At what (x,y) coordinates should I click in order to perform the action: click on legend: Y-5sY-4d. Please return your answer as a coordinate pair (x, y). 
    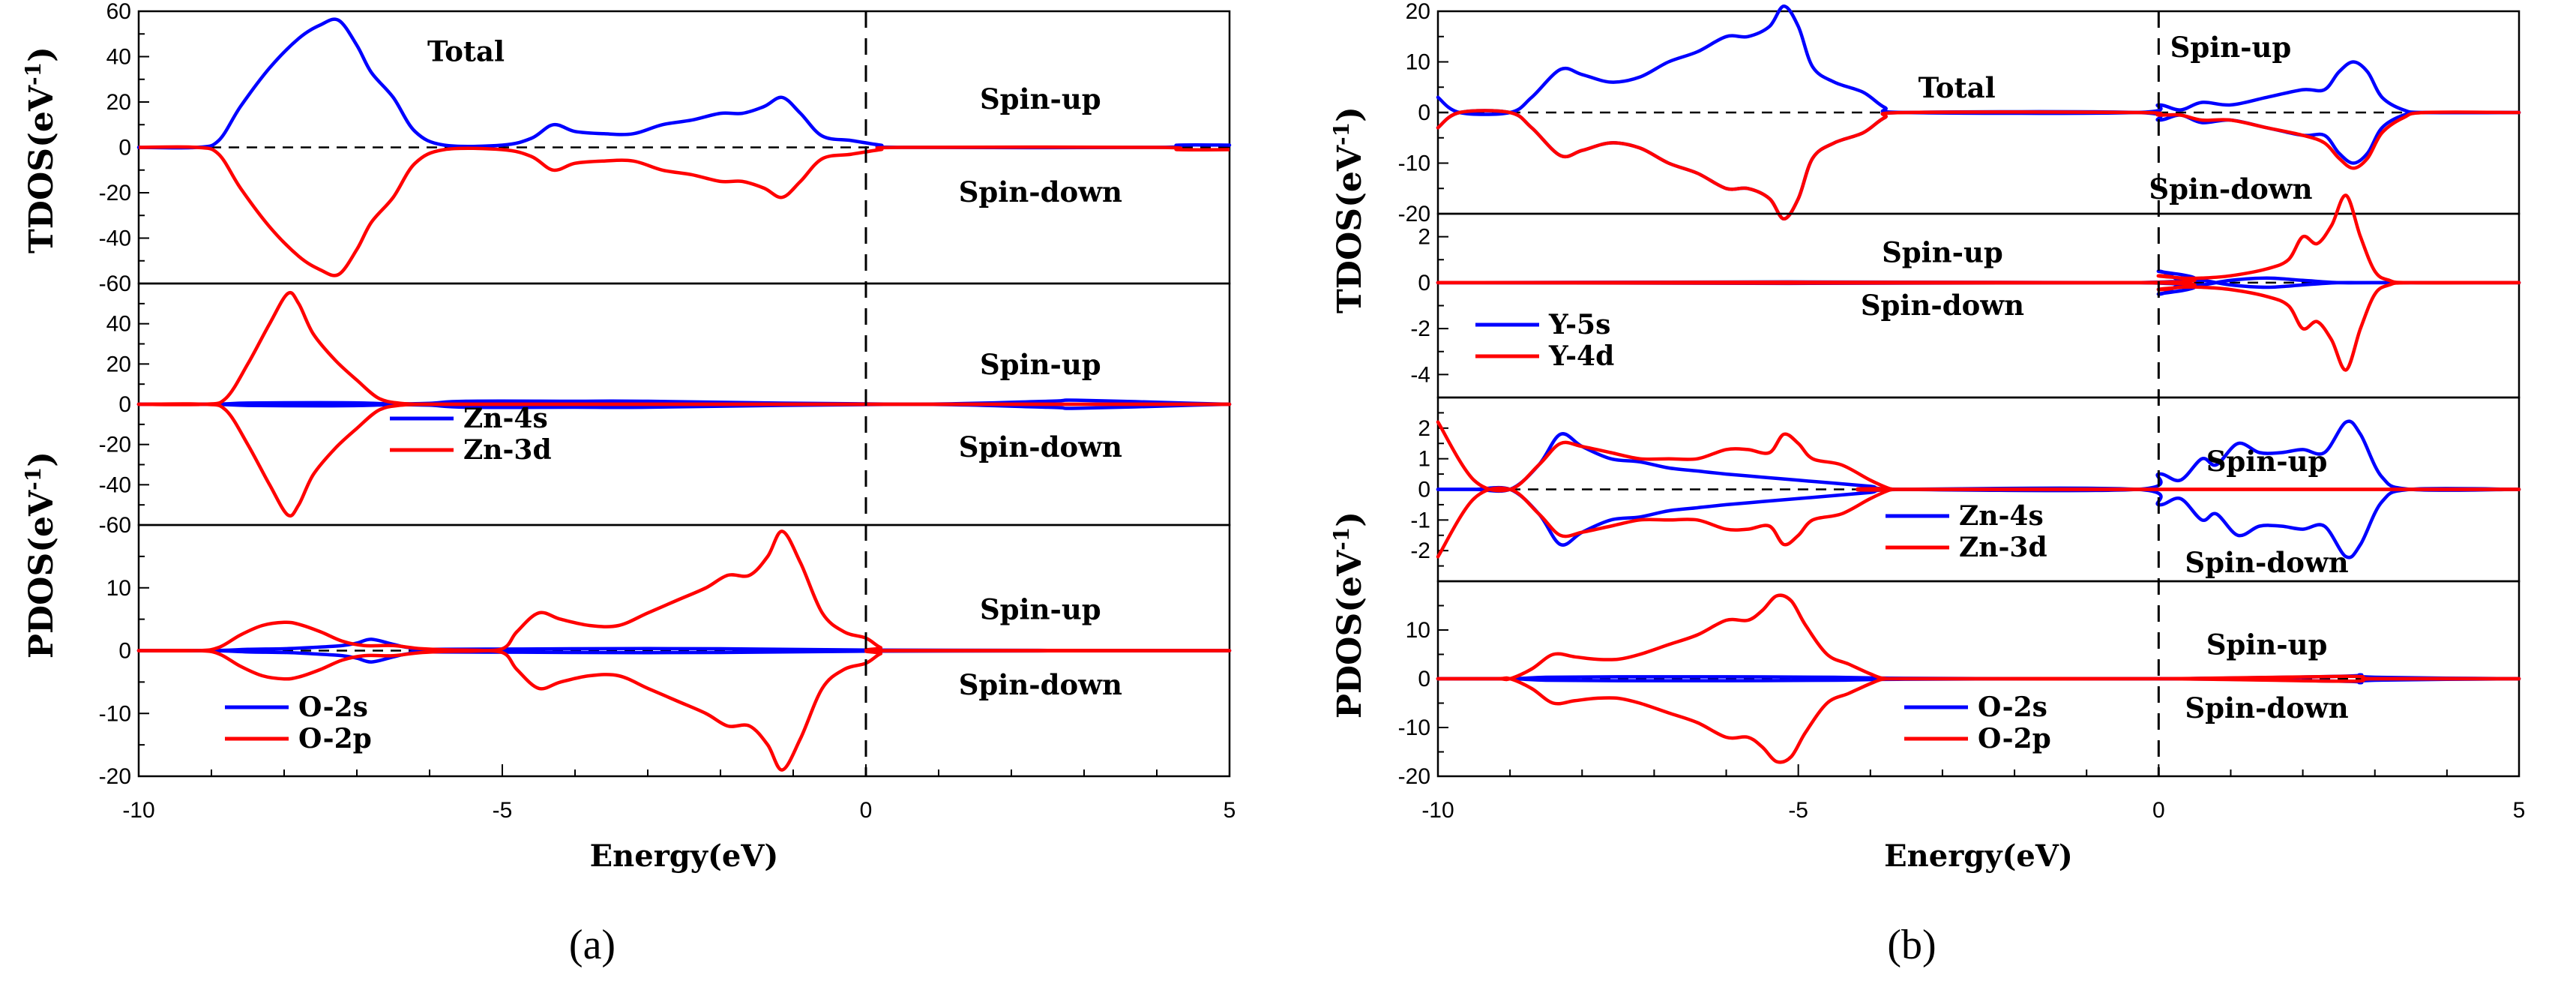
    Looking at the image, I should click on (1545, 340).